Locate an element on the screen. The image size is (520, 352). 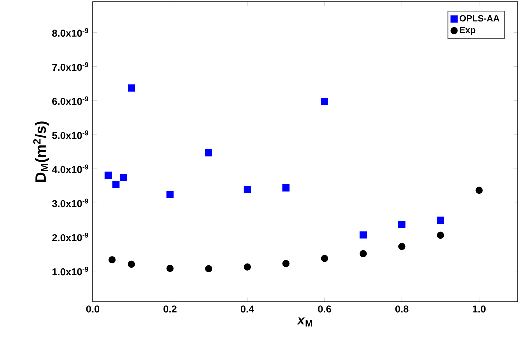
y-axis-title: D$_{M}$(m$^{2}$/s) is located at coordinates (41, 152).